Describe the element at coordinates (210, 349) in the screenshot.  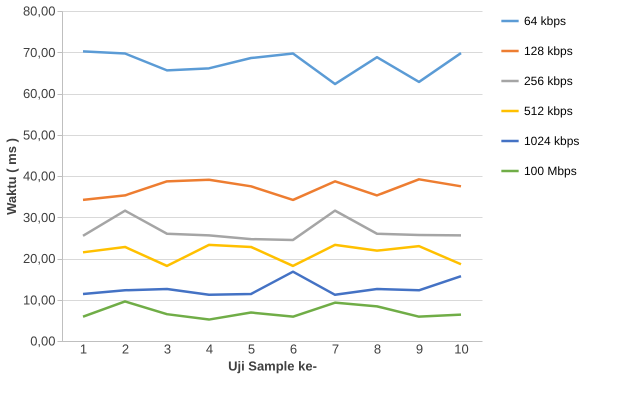
I see `x-tick-label: 4` at that location.